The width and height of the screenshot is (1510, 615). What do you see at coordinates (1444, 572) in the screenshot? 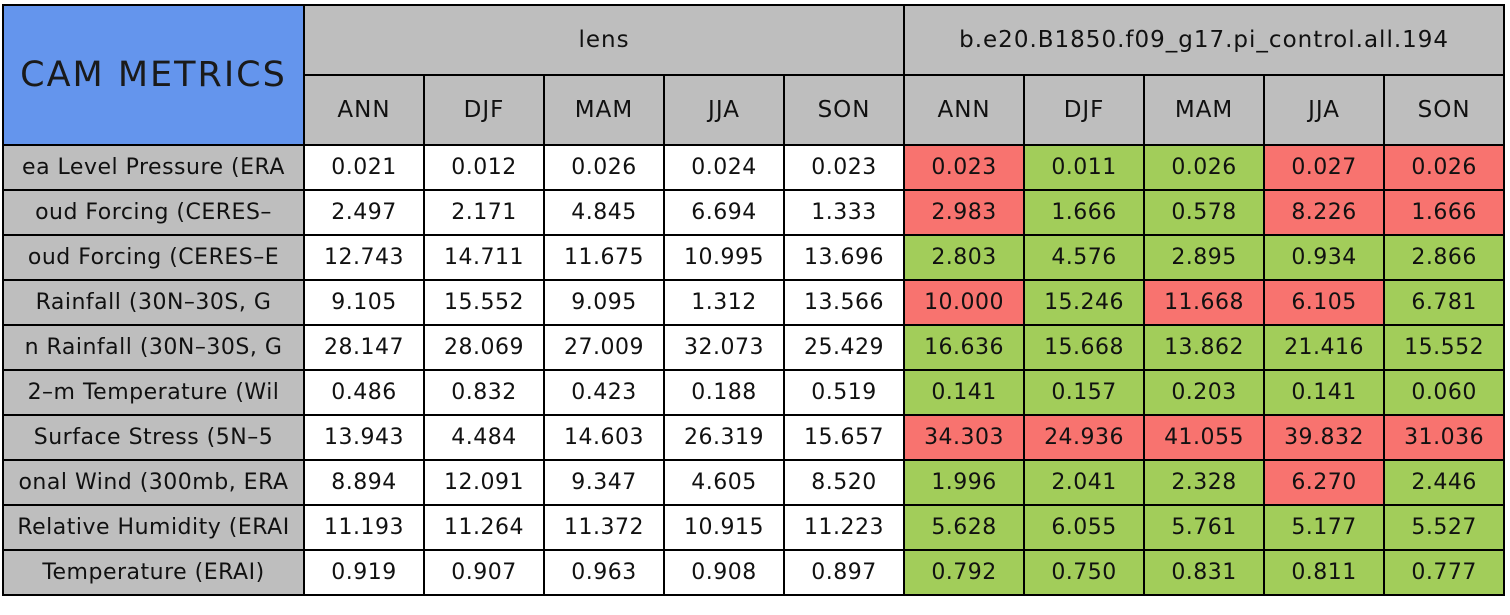
I see `model-value-cell: 0.777` at bounding box center [1444, 572].